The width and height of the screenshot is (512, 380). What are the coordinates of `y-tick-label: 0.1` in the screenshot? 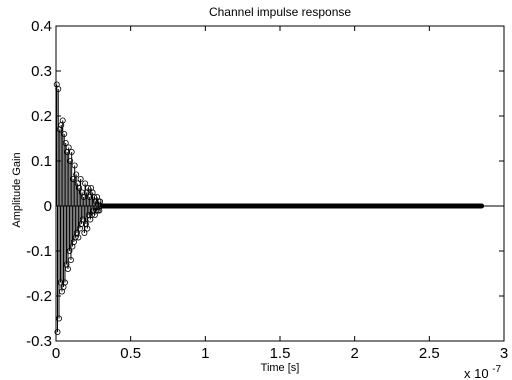 It's located at (41, 161).